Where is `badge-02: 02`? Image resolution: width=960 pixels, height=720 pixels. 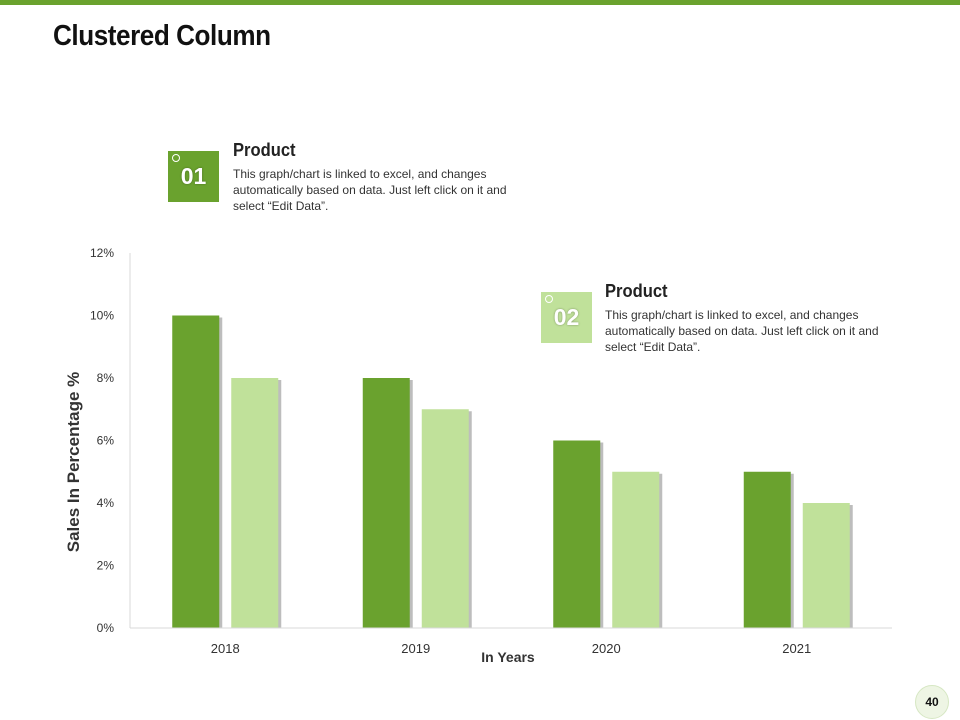
badge-02: 02 is located at coordinates (566, 317).